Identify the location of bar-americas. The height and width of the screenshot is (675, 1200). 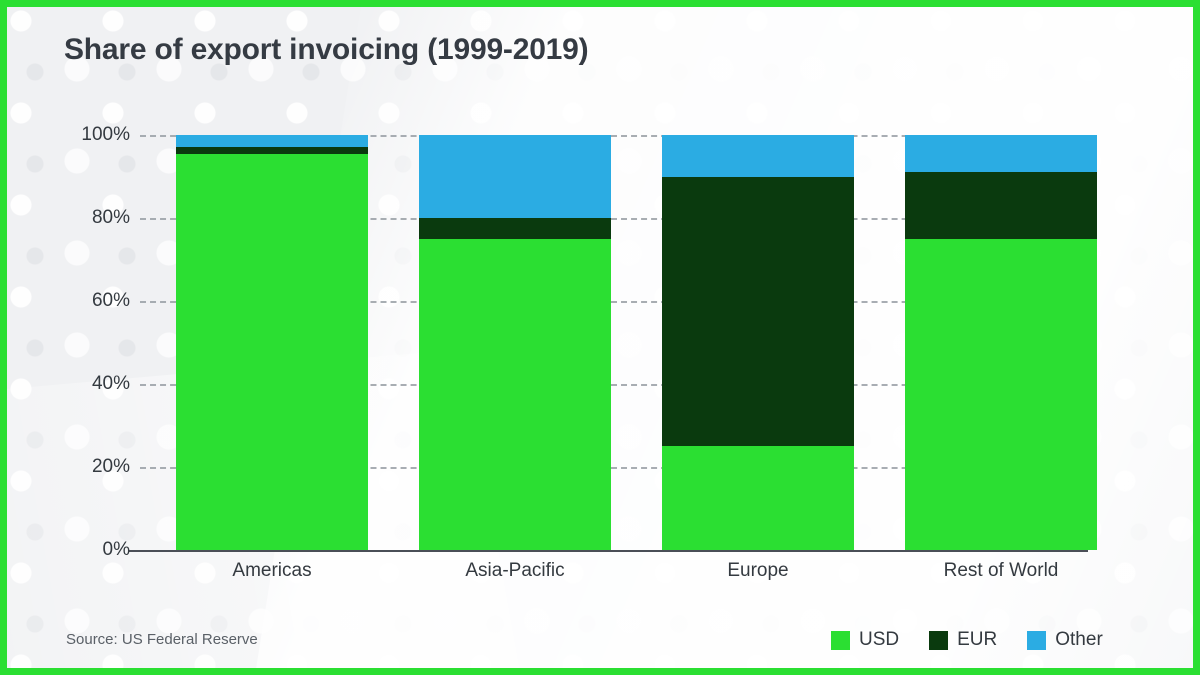
(272, 342).